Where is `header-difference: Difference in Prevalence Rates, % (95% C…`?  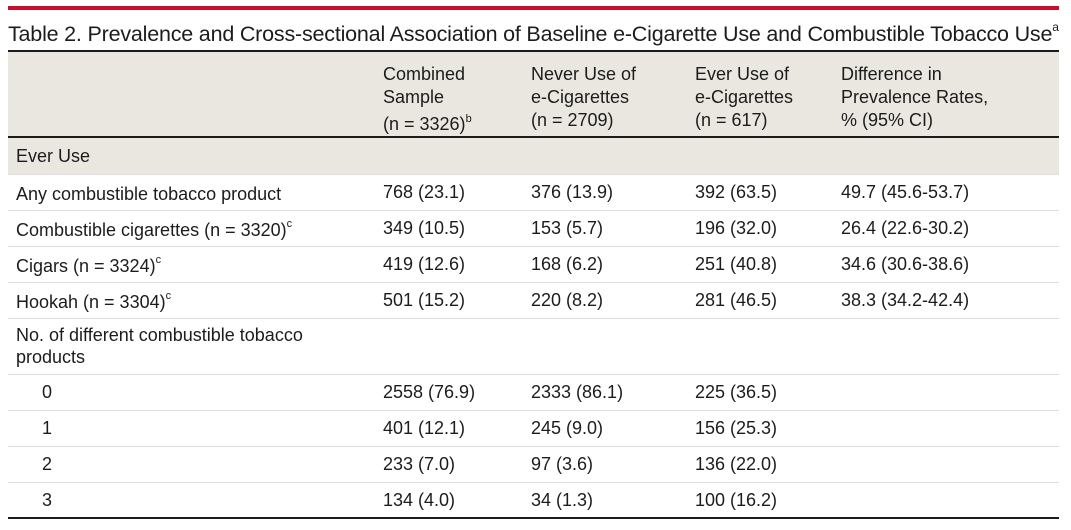
header-difference: Difference in Prevalence Rates, % (95% C… is located at coordinates (915, 97).